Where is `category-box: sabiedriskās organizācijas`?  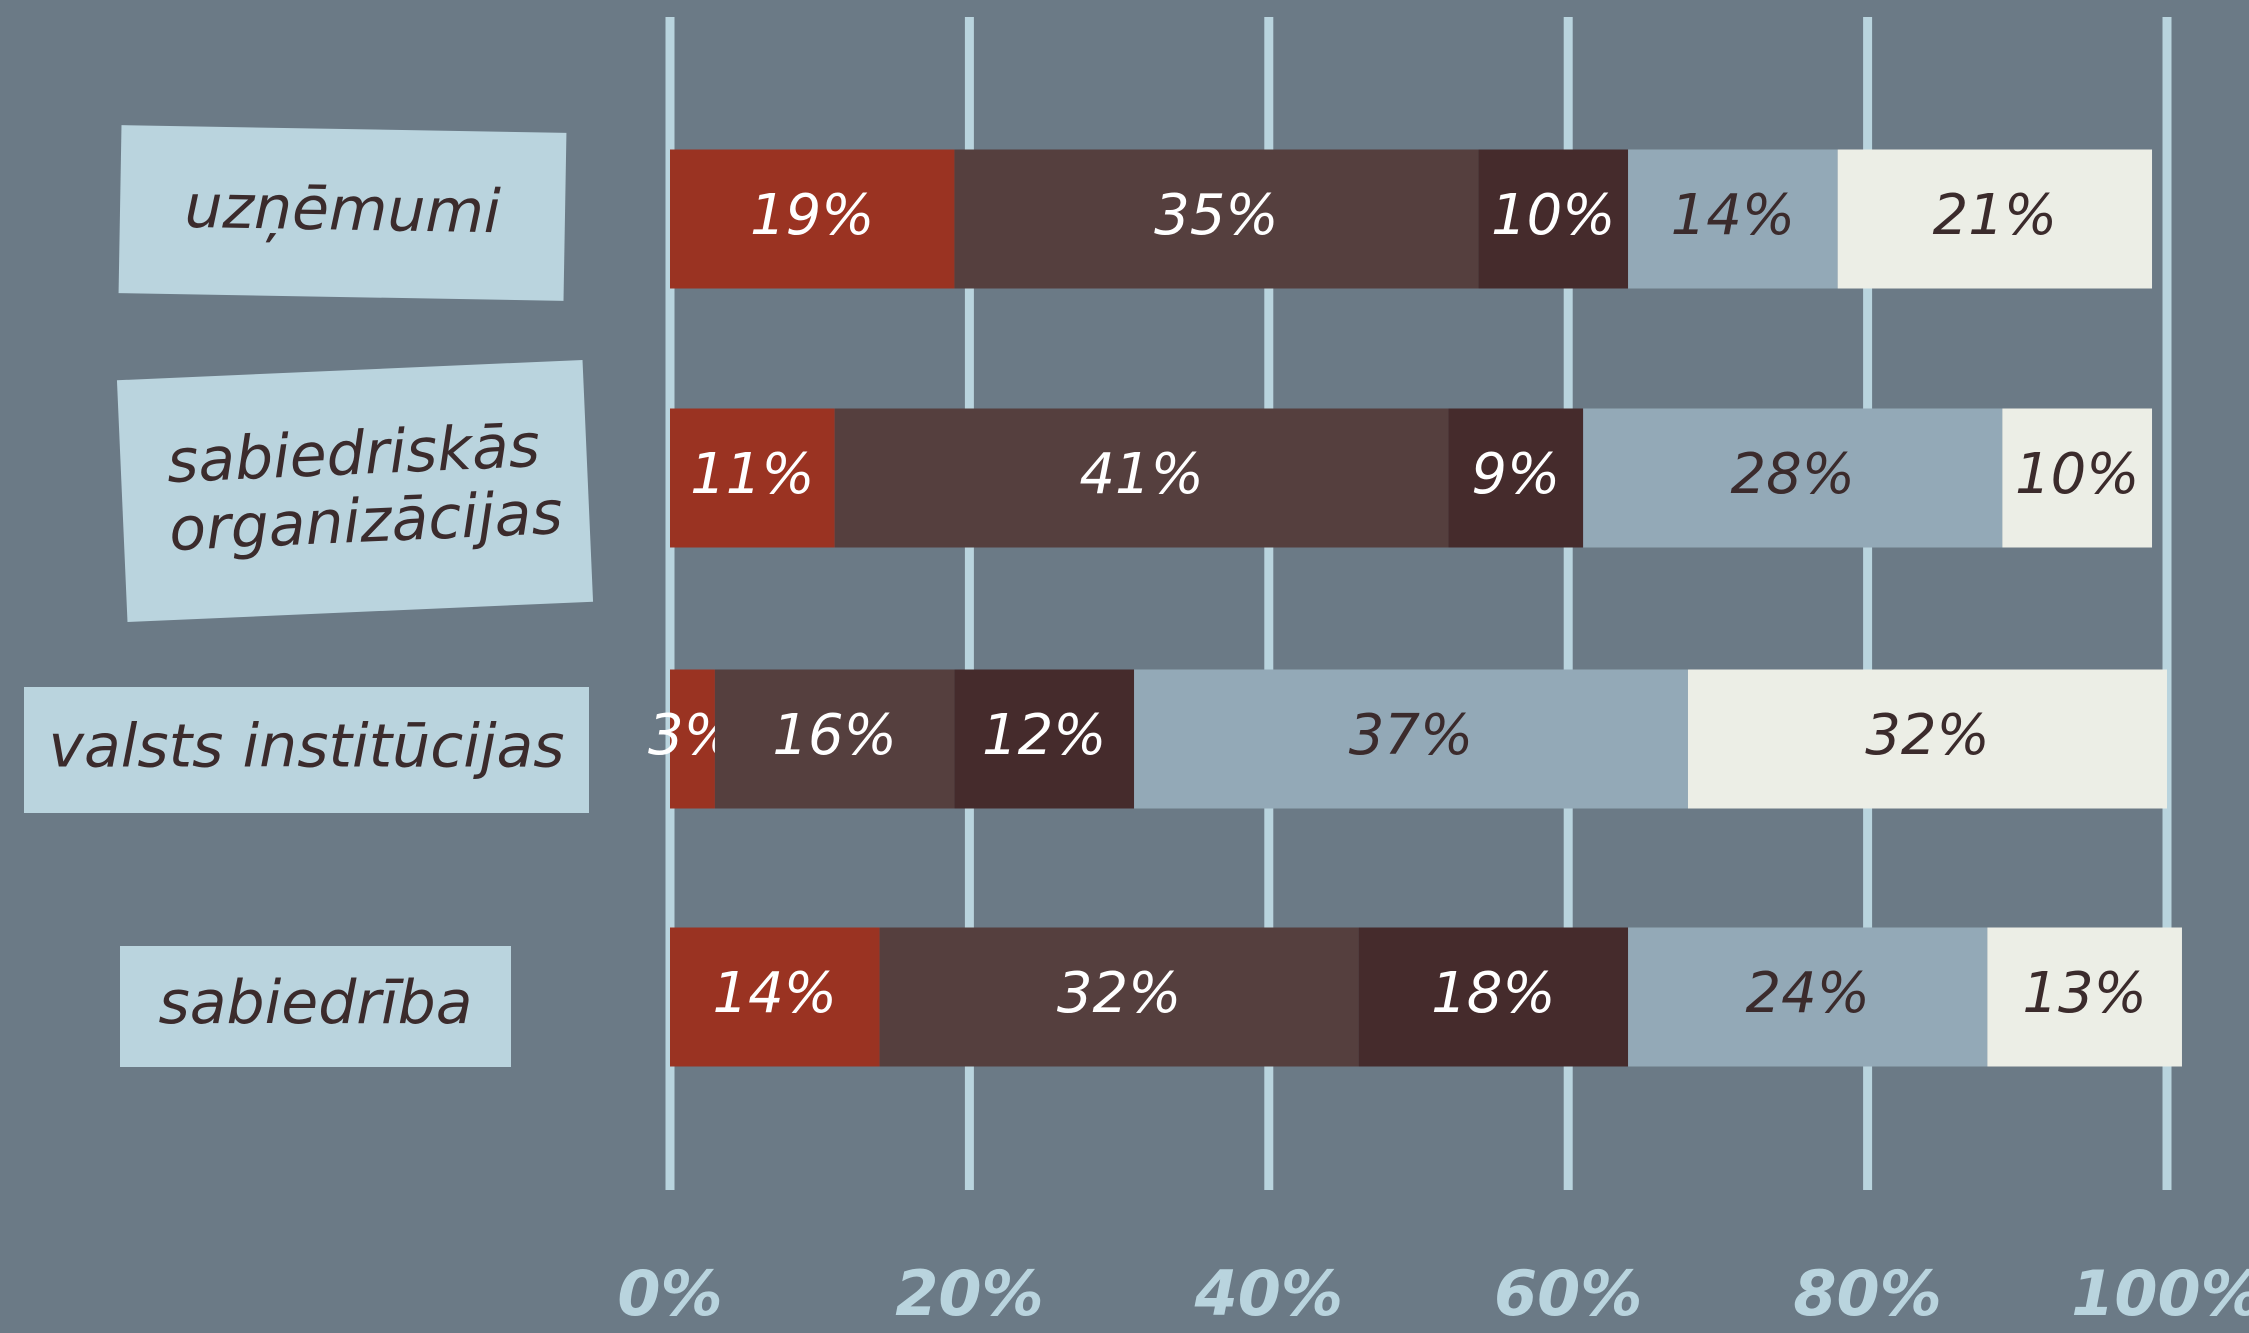
category-box: sabiedriskās organizācijas is located at coordinates (355, 491).